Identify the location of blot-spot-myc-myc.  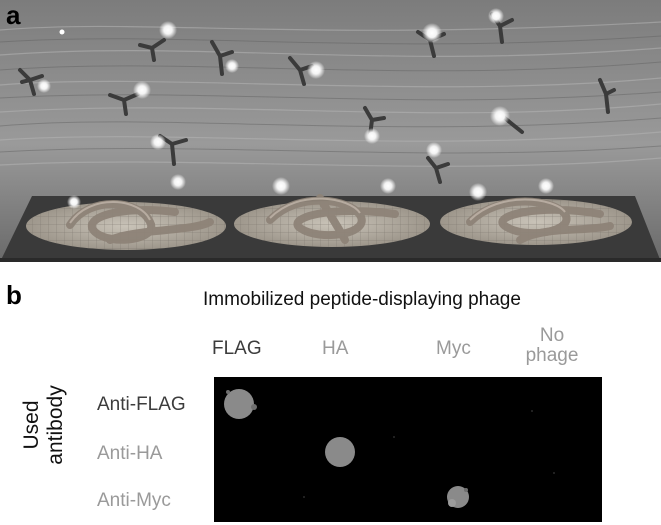
(458, 497).